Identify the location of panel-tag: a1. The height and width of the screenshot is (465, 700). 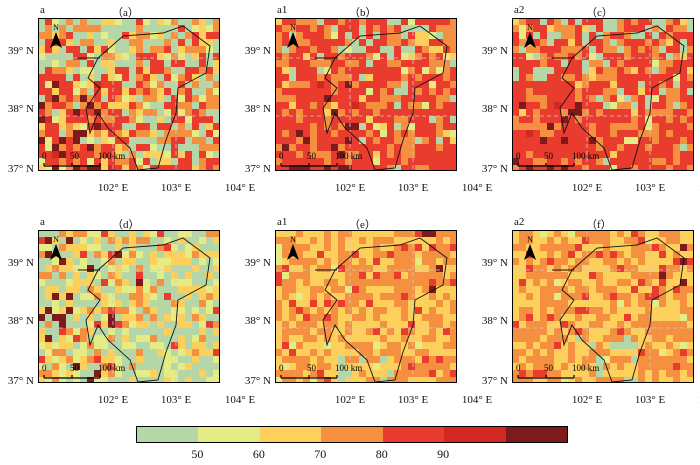
(282, 10).